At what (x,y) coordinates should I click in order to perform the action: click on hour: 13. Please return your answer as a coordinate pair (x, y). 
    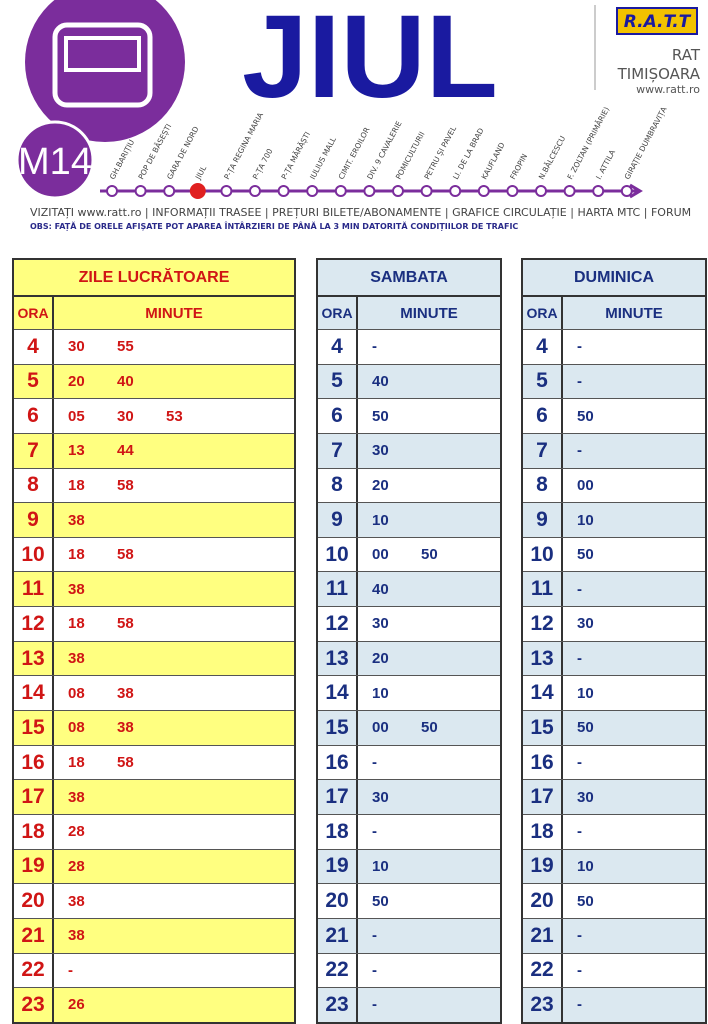
    Looking at the image, I should click on (543, 658).